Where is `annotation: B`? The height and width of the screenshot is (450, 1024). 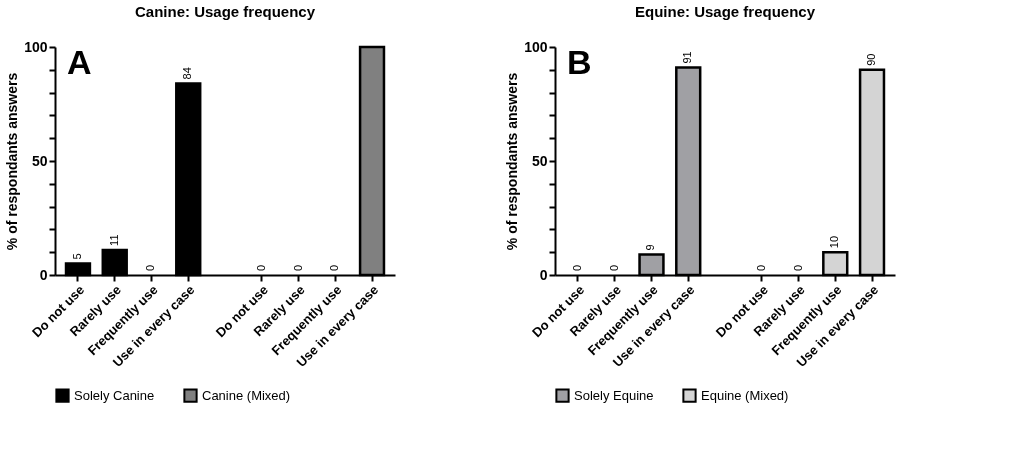 annotation: B is located at coordinates (579, 62).